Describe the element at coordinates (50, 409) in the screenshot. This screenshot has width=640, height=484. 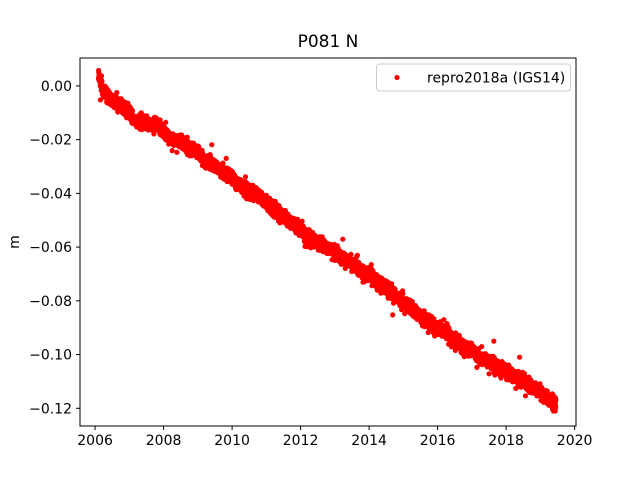
I see `y-tick-label: −0.12` at that location.